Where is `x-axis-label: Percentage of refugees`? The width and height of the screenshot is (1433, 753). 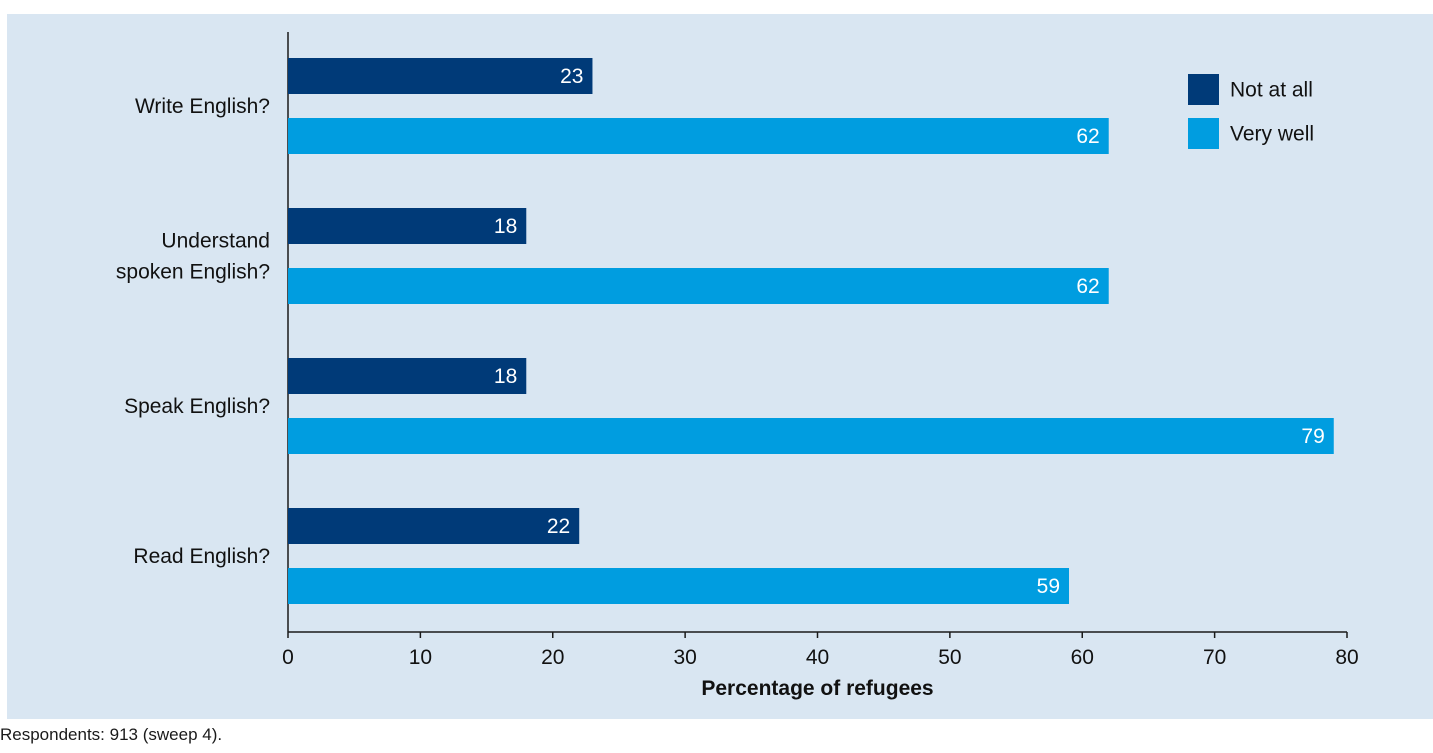
x-axis-label: Percentage of refugees is located at coordinates (817, 688).